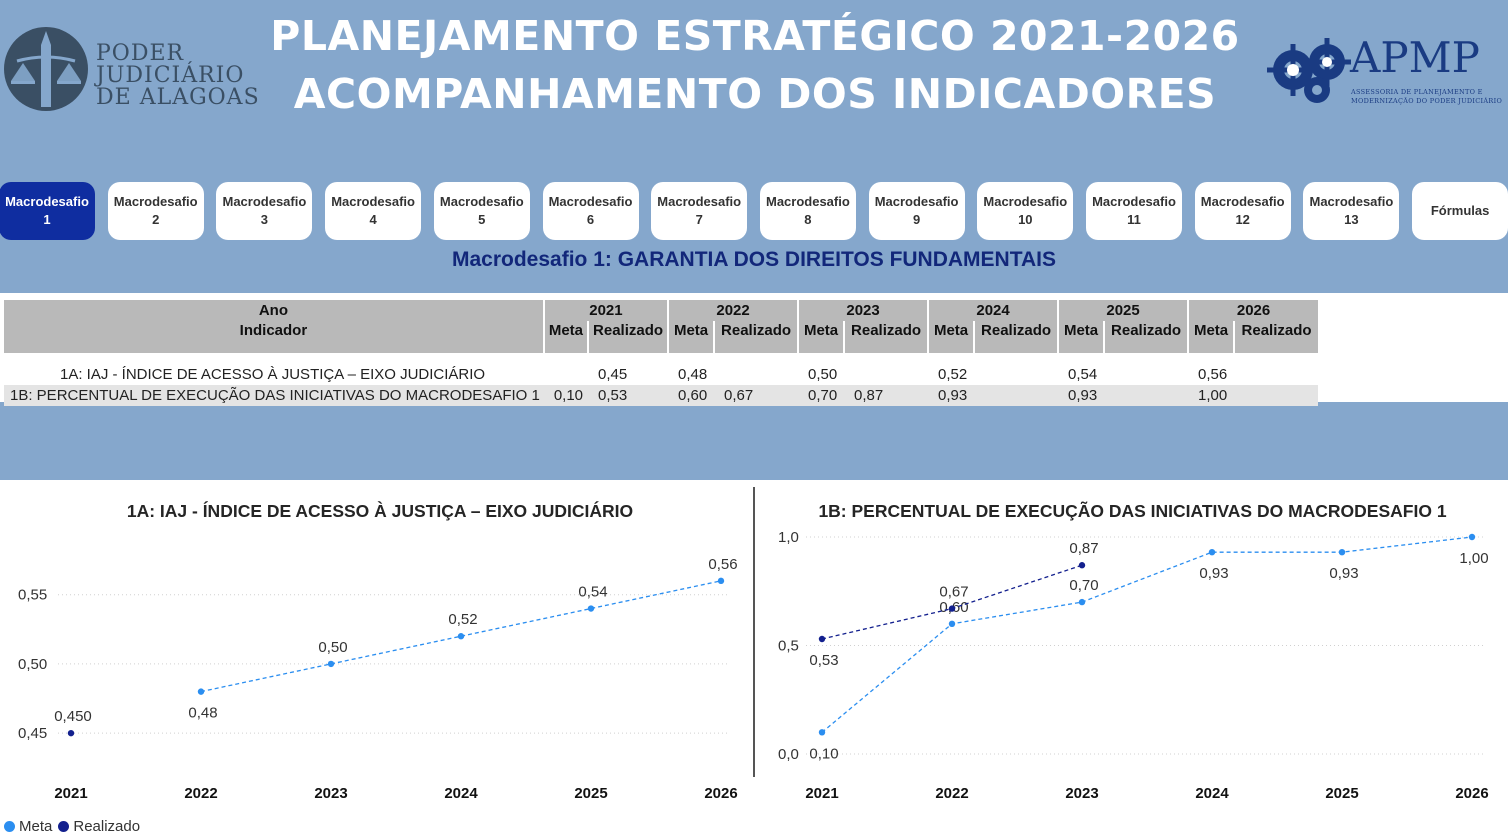 The height and width of the screenshot is (837, 1508). Describe the element at coordinates (155, 211) in the screenshot. I see `tab-macrodesafio-2: Macrodesafio 2` at that location.